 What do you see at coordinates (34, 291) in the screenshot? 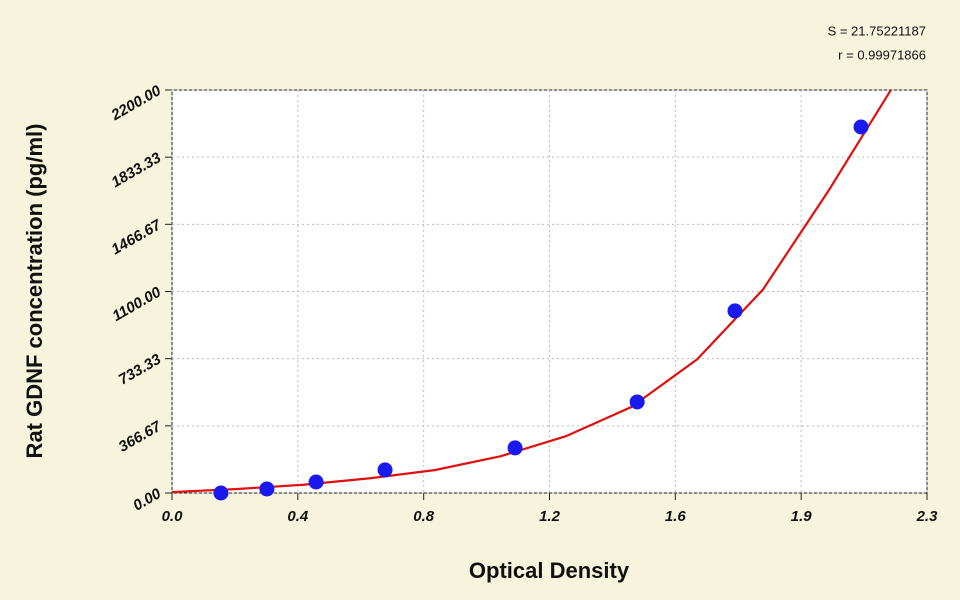
I see `y-axis-label: Rat GDNF concentration (pg/ml)` at bounding box center [34, 291].